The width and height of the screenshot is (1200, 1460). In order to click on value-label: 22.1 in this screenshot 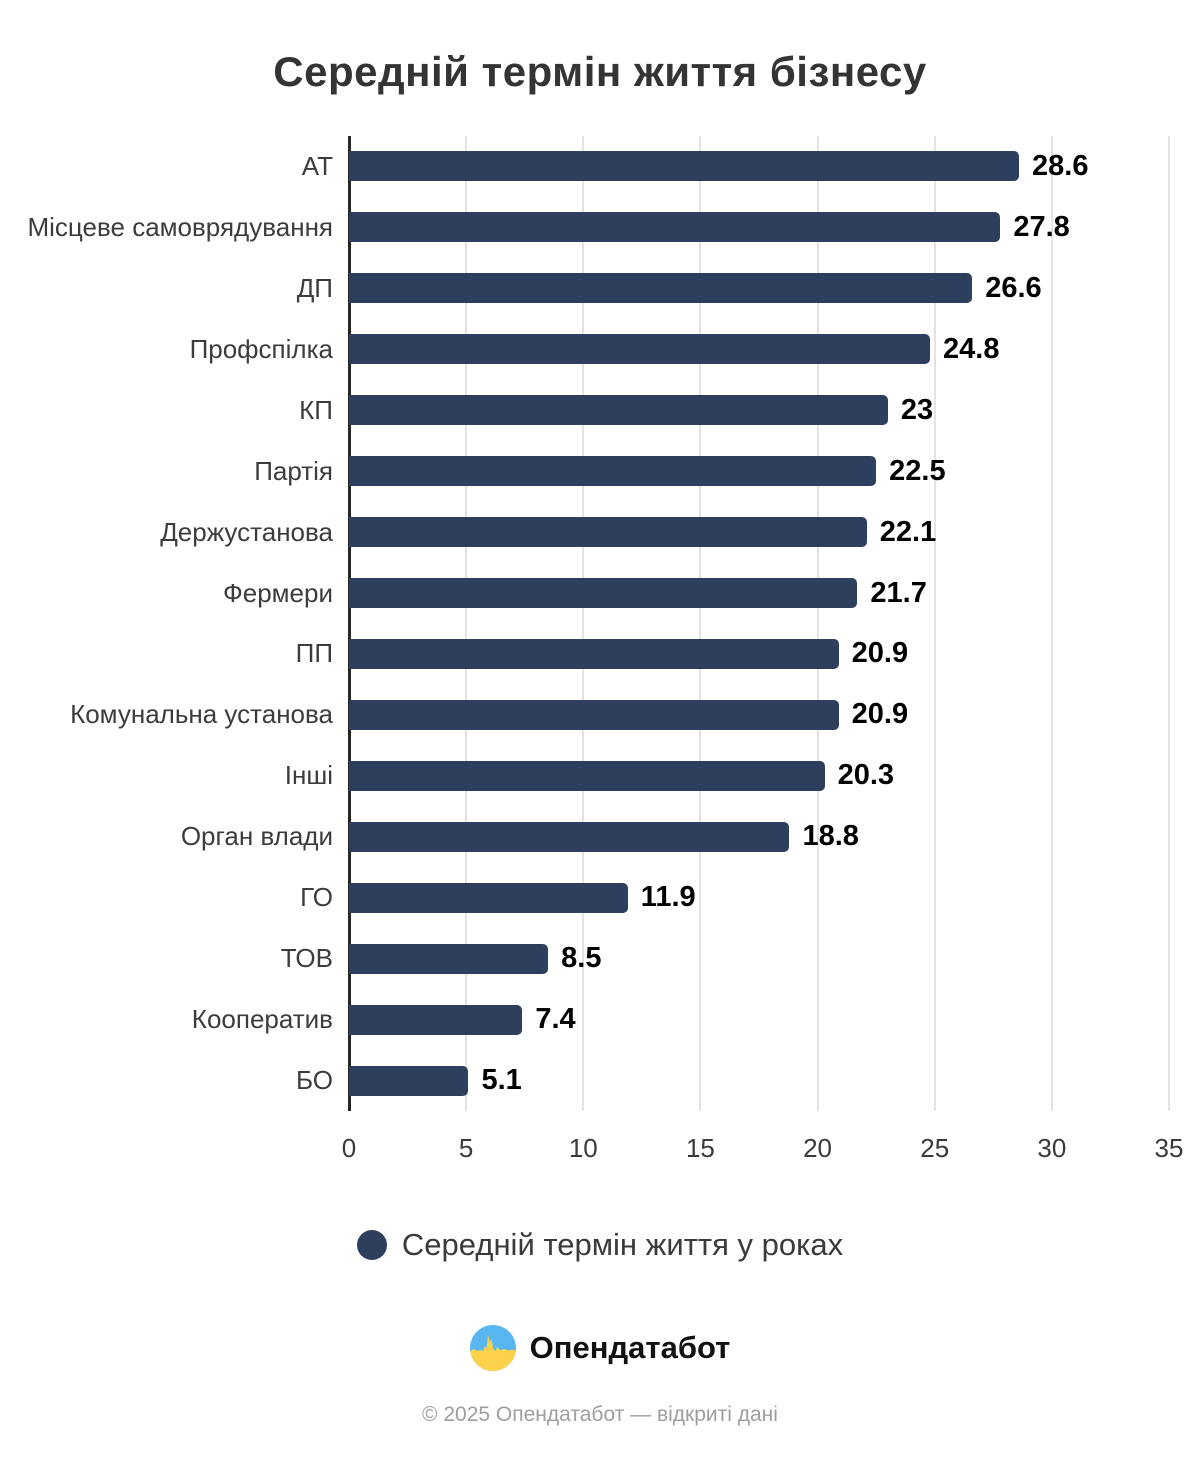, I will do `click(908, 531)`.